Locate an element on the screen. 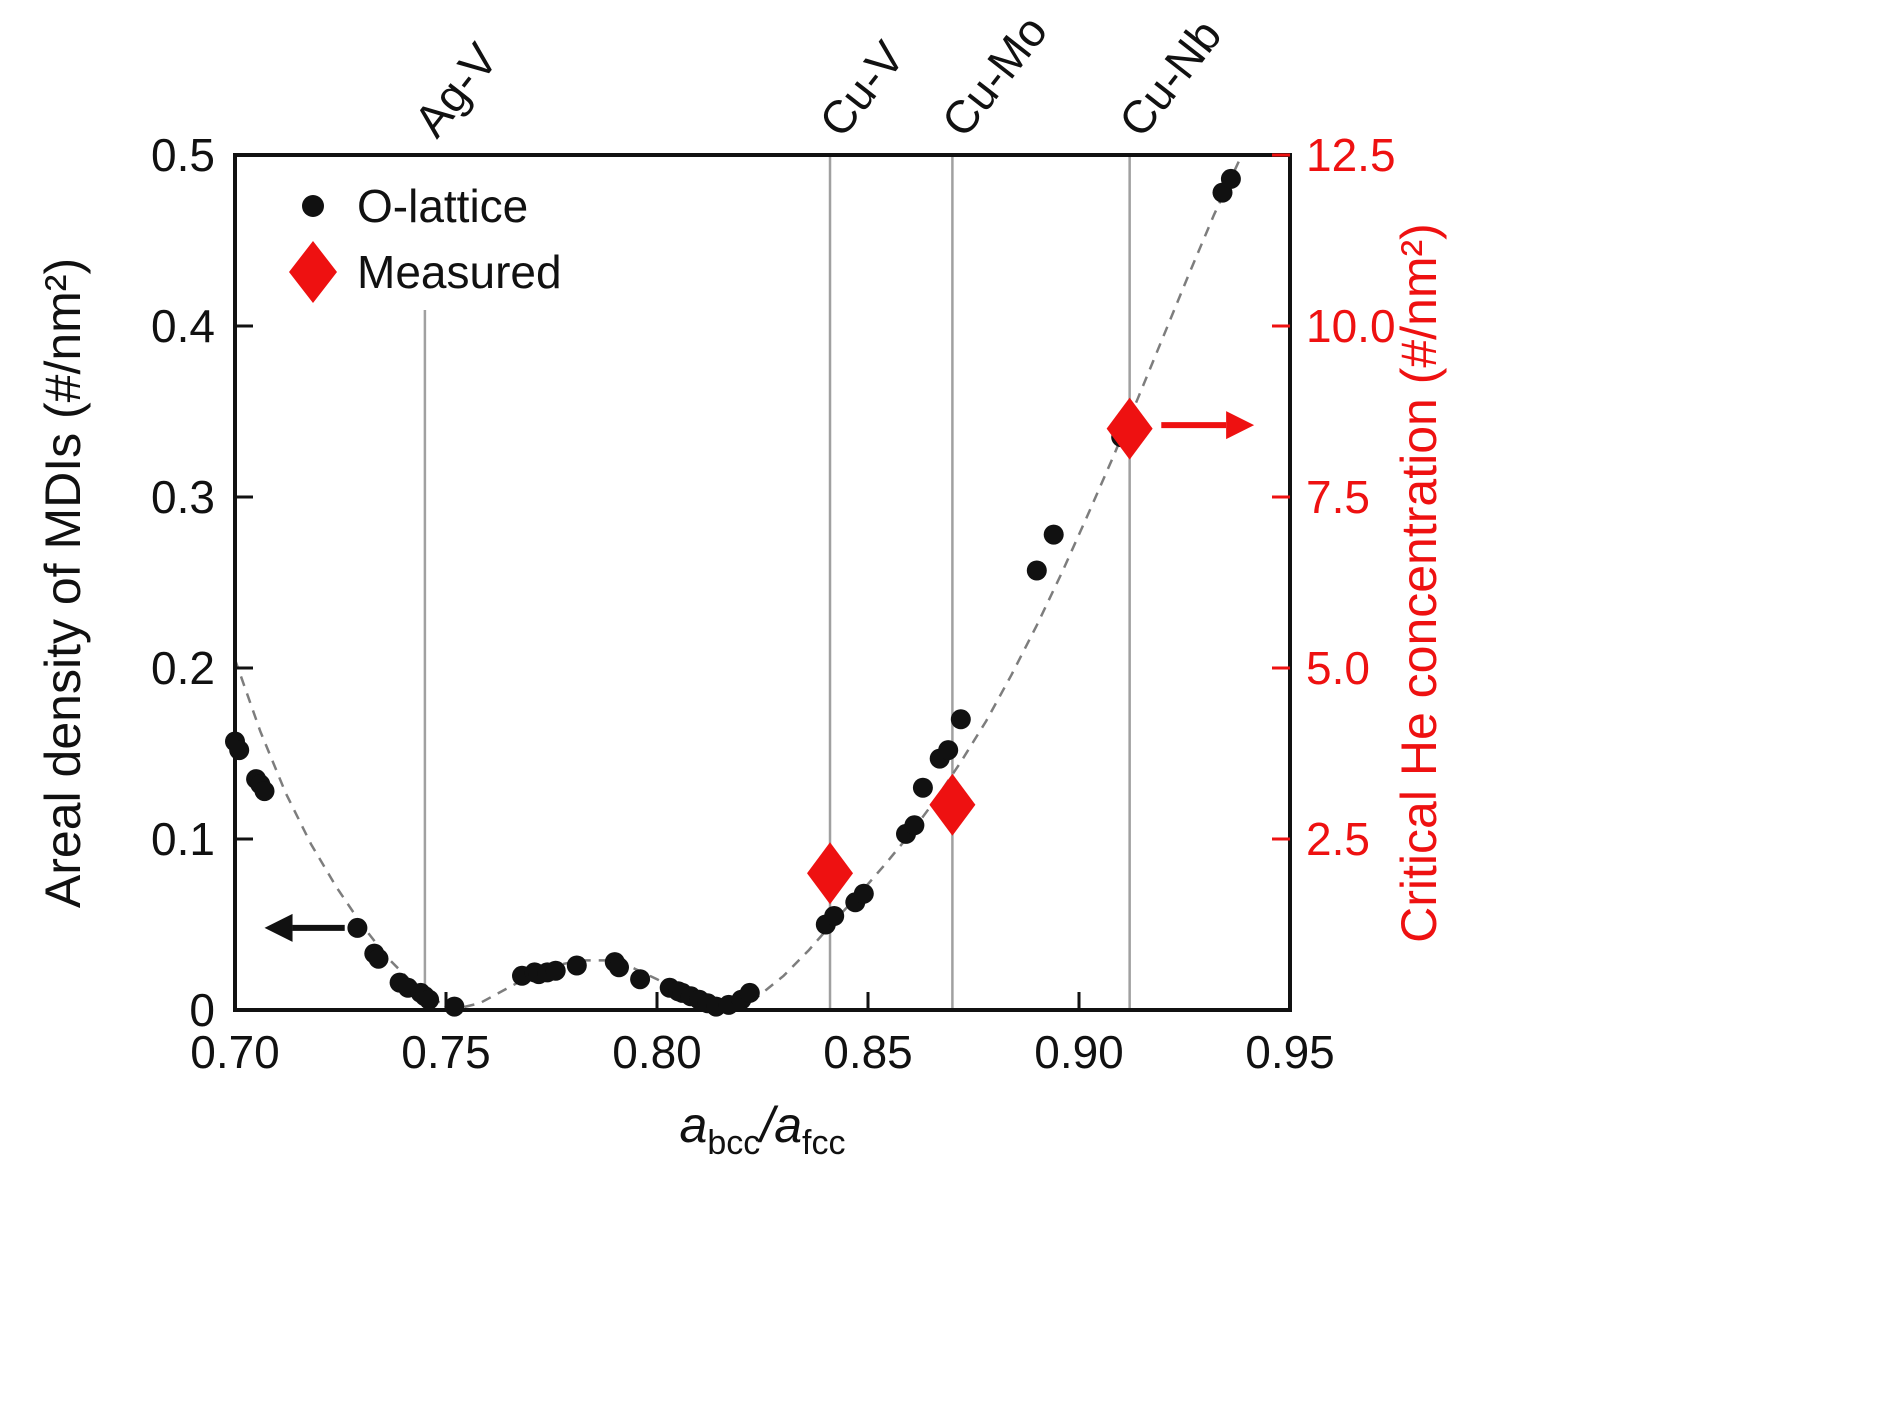 The width and height of the screenshot is (1890, 1418). x-tick-label: 0.80 is located at coordinates (657, 1052).